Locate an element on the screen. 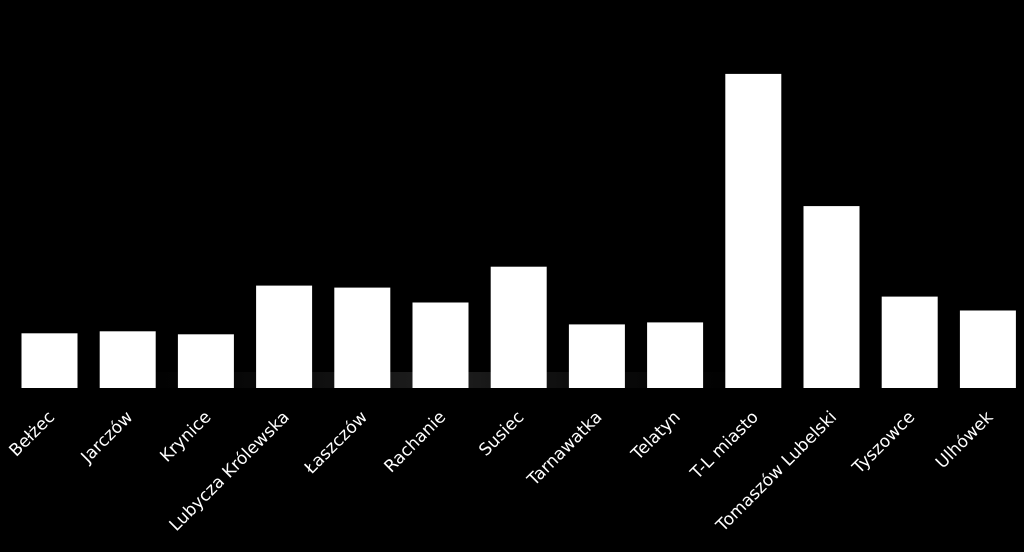 The height and width of the screenshot is (552, 1024). x-tick-label: Rachanie is located at coordinates (415, 442).